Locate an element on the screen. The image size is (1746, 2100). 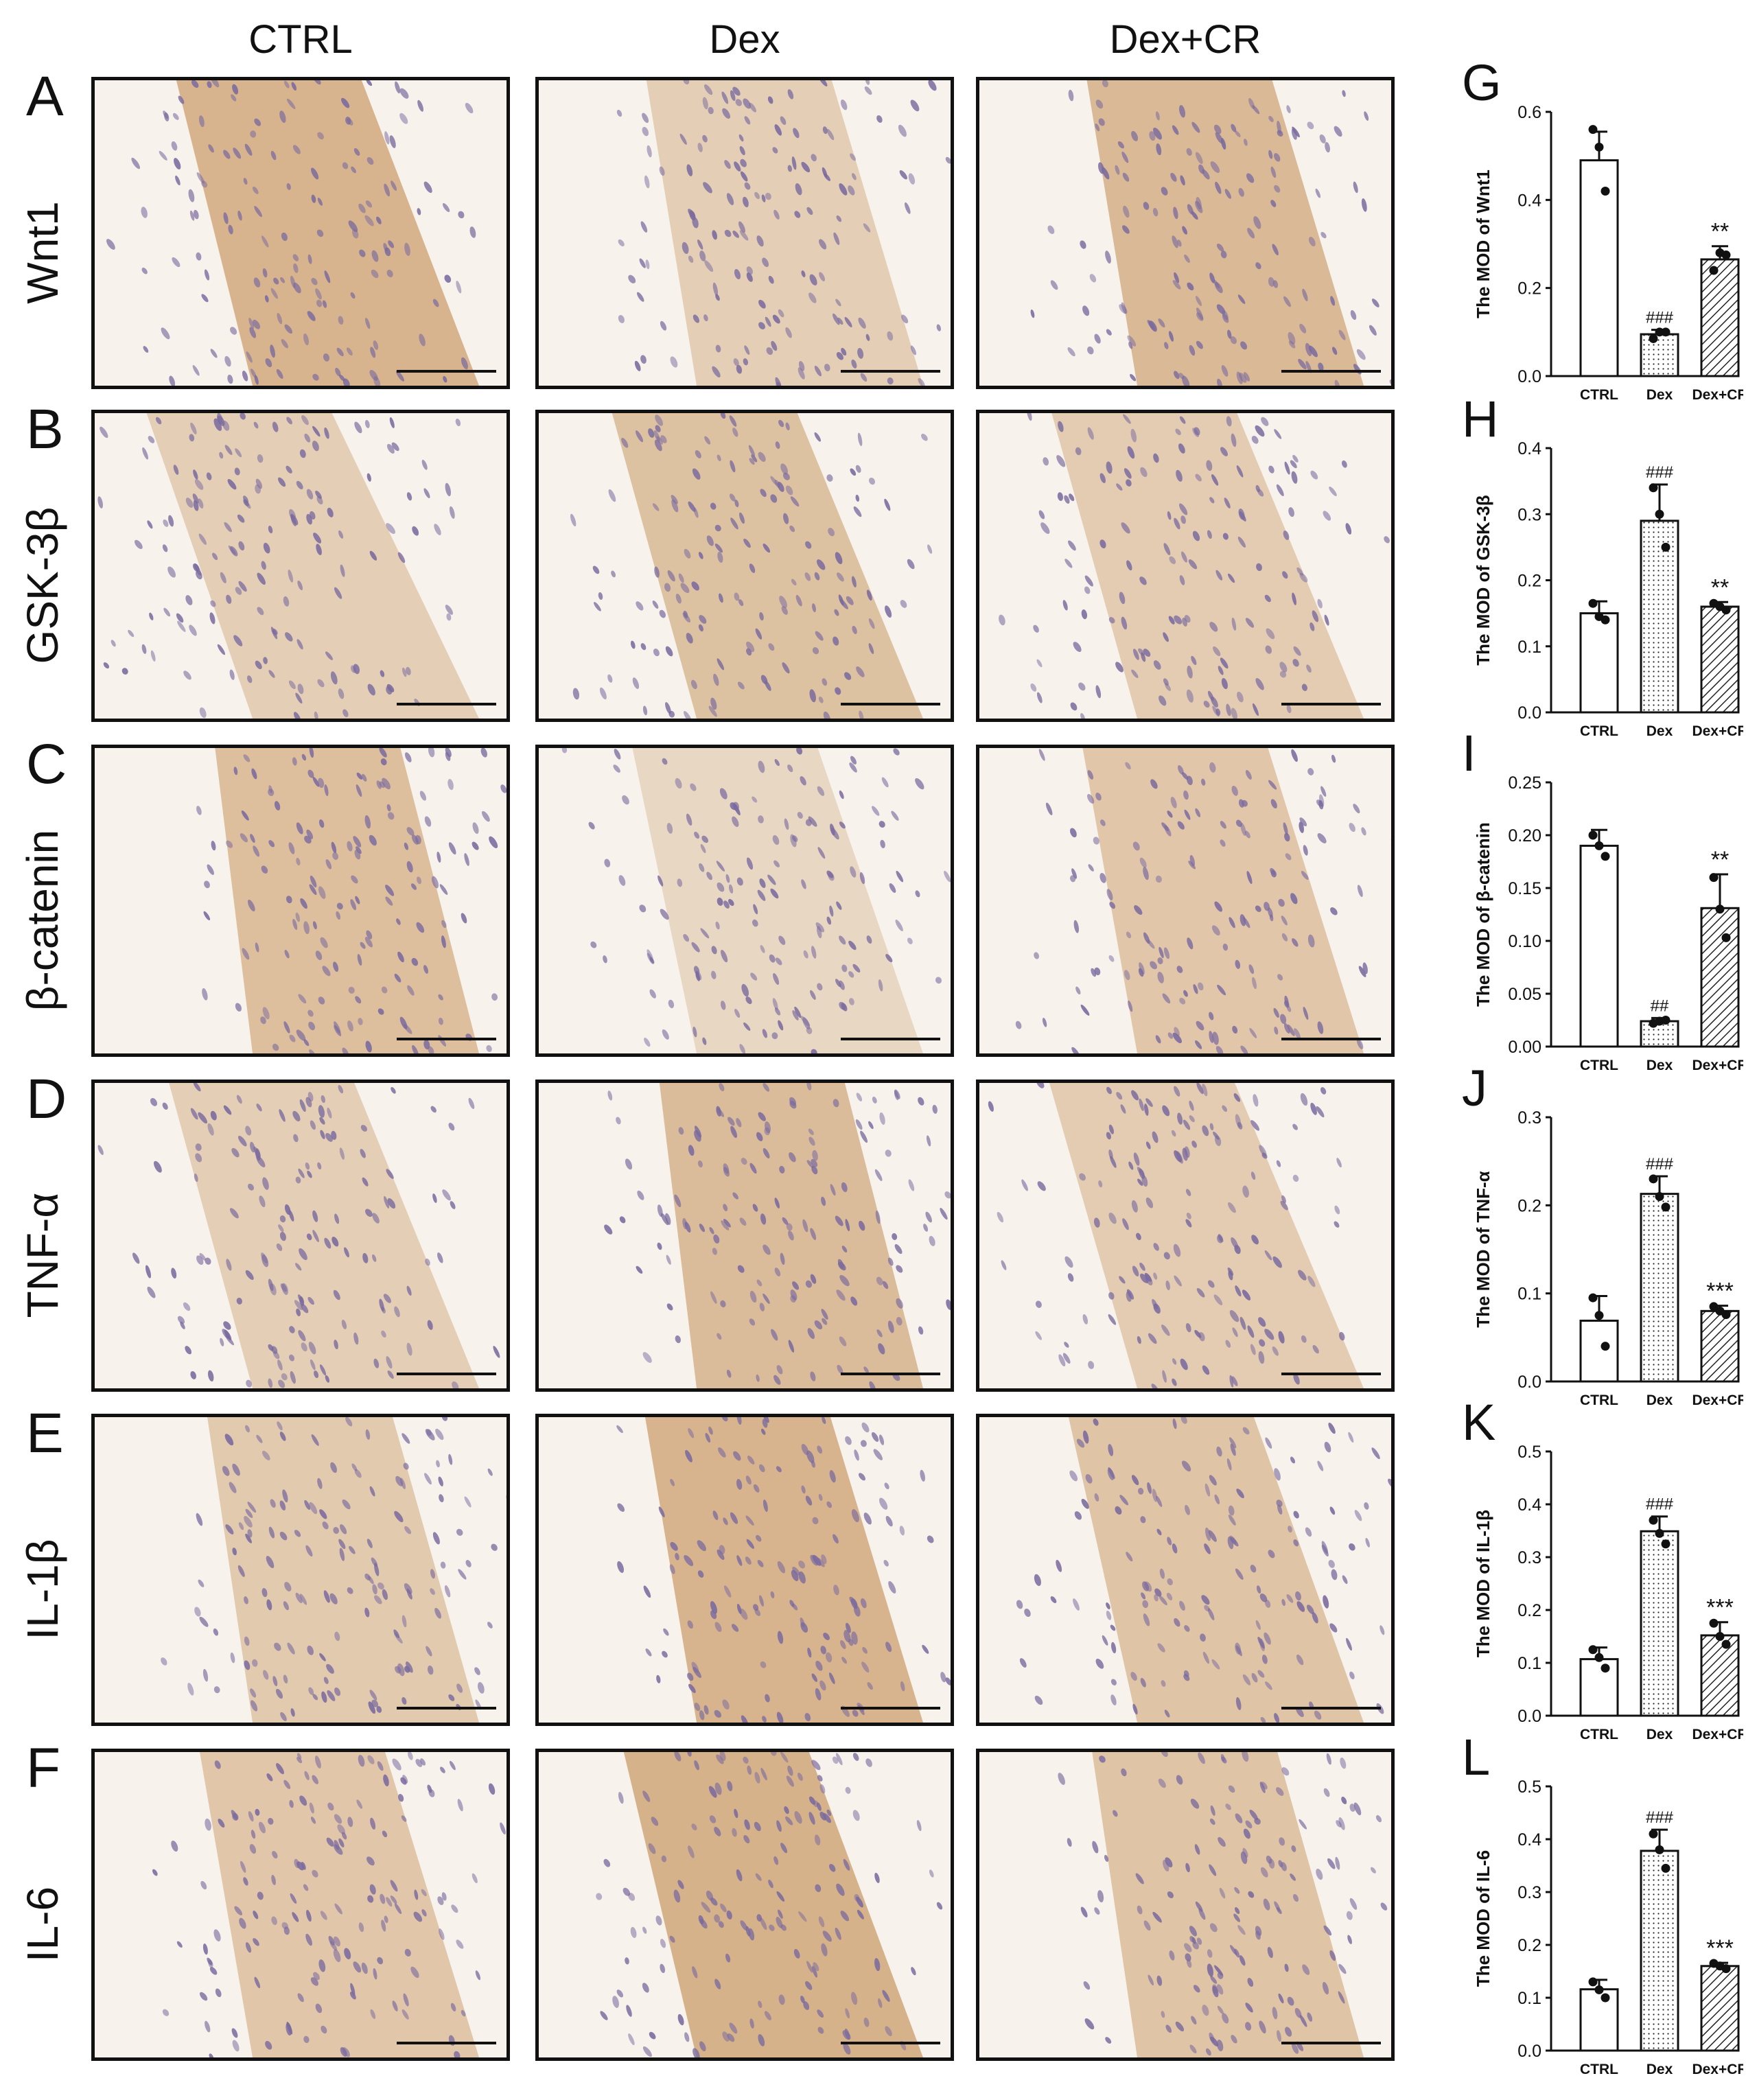
micrograph-F-CTRL is located at coordinates (300, 1905).